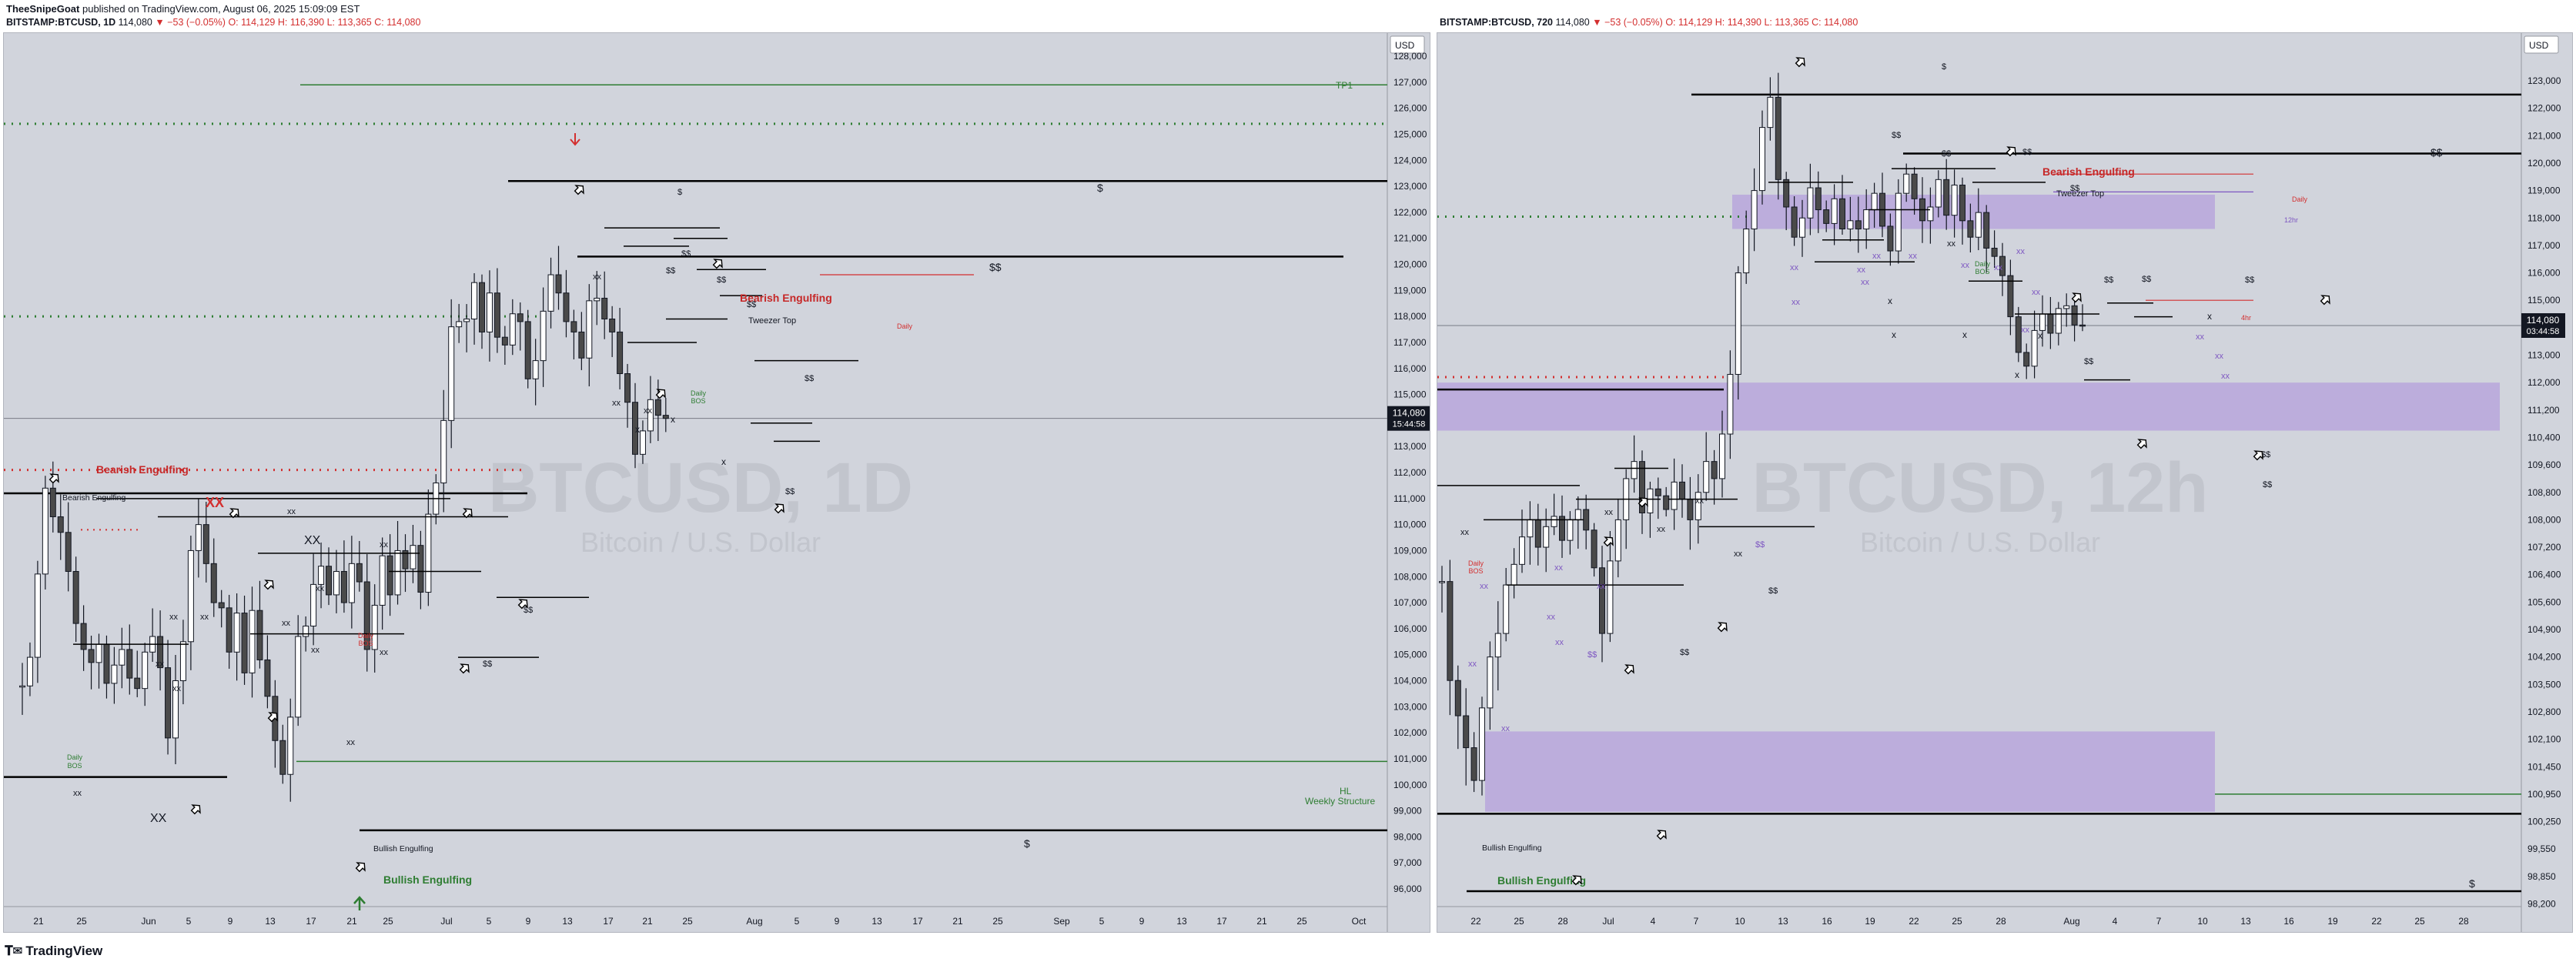  Describe the element at coordinates (2115, 921) in the screenshot. I see `right-x-tick: 4` at that location.